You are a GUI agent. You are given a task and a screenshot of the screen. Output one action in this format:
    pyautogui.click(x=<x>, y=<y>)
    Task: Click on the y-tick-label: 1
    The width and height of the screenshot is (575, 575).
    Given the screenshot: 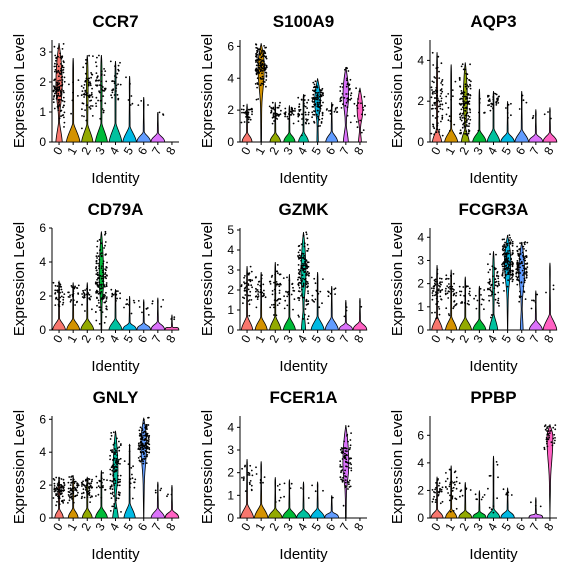 What is the action you would take?
    pyautogui.click(x=230, y=495)
    